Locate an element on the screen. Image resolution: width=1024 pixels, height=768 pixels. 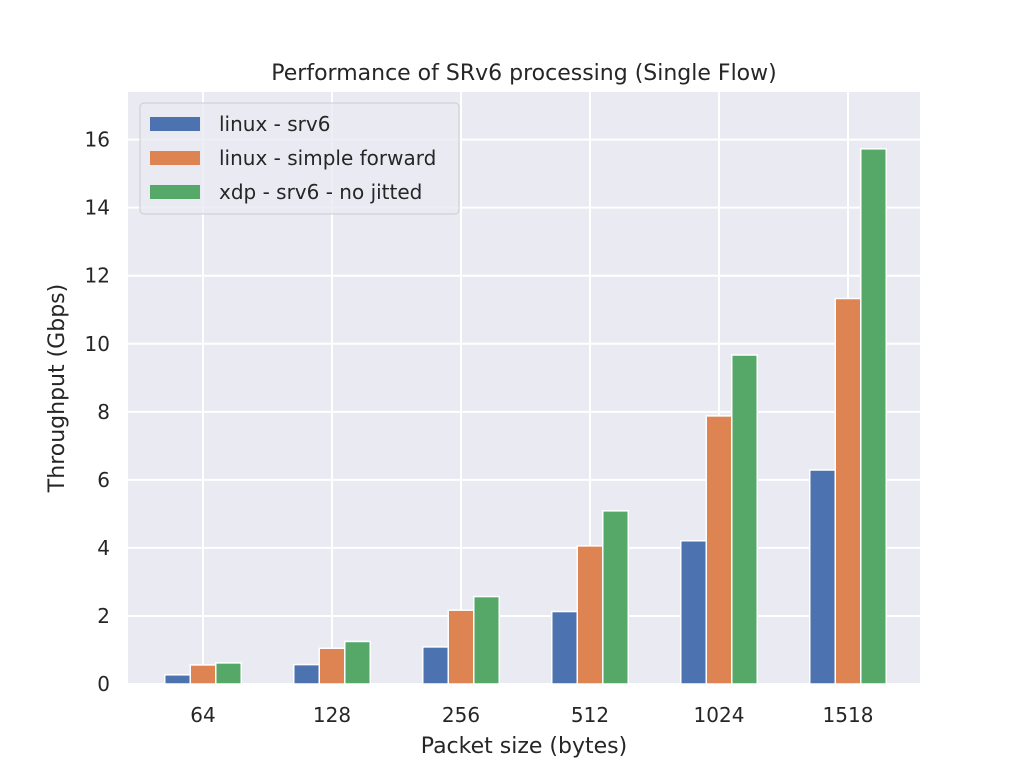
x-tick-label: 1024 is located at coordinates (719, 715).